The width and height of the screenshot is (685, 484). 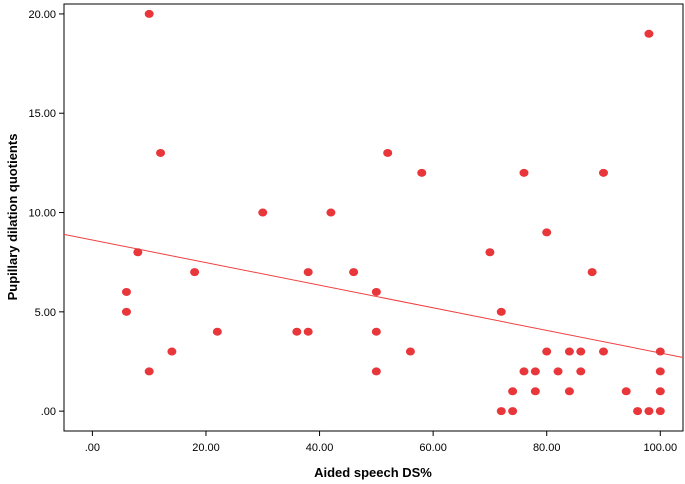 What do you see at coordinates (206, 448) in the screenshot?
I see `x-tick-label: 20.00` at bounding box center [206, 448].